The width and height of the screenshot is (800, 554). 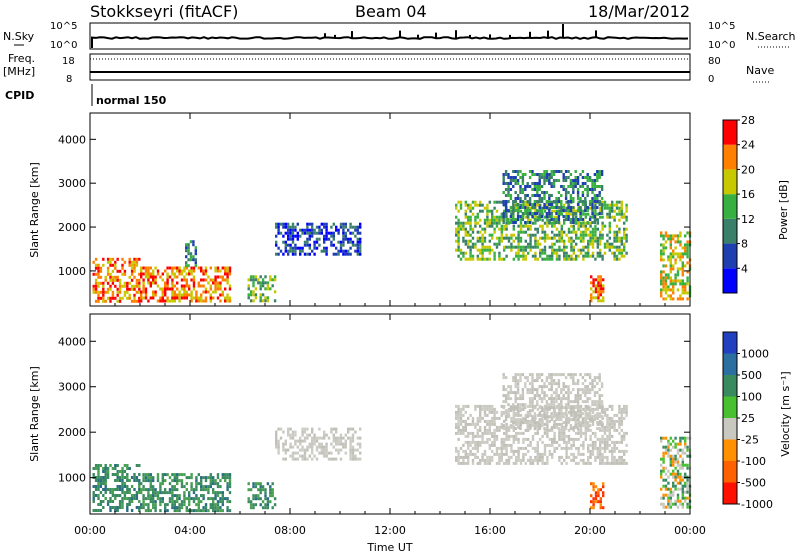 What do you see at coordinates (730, 343) in the screenshot?
I see `colorbar-segment` at bounding box center [730, 343].